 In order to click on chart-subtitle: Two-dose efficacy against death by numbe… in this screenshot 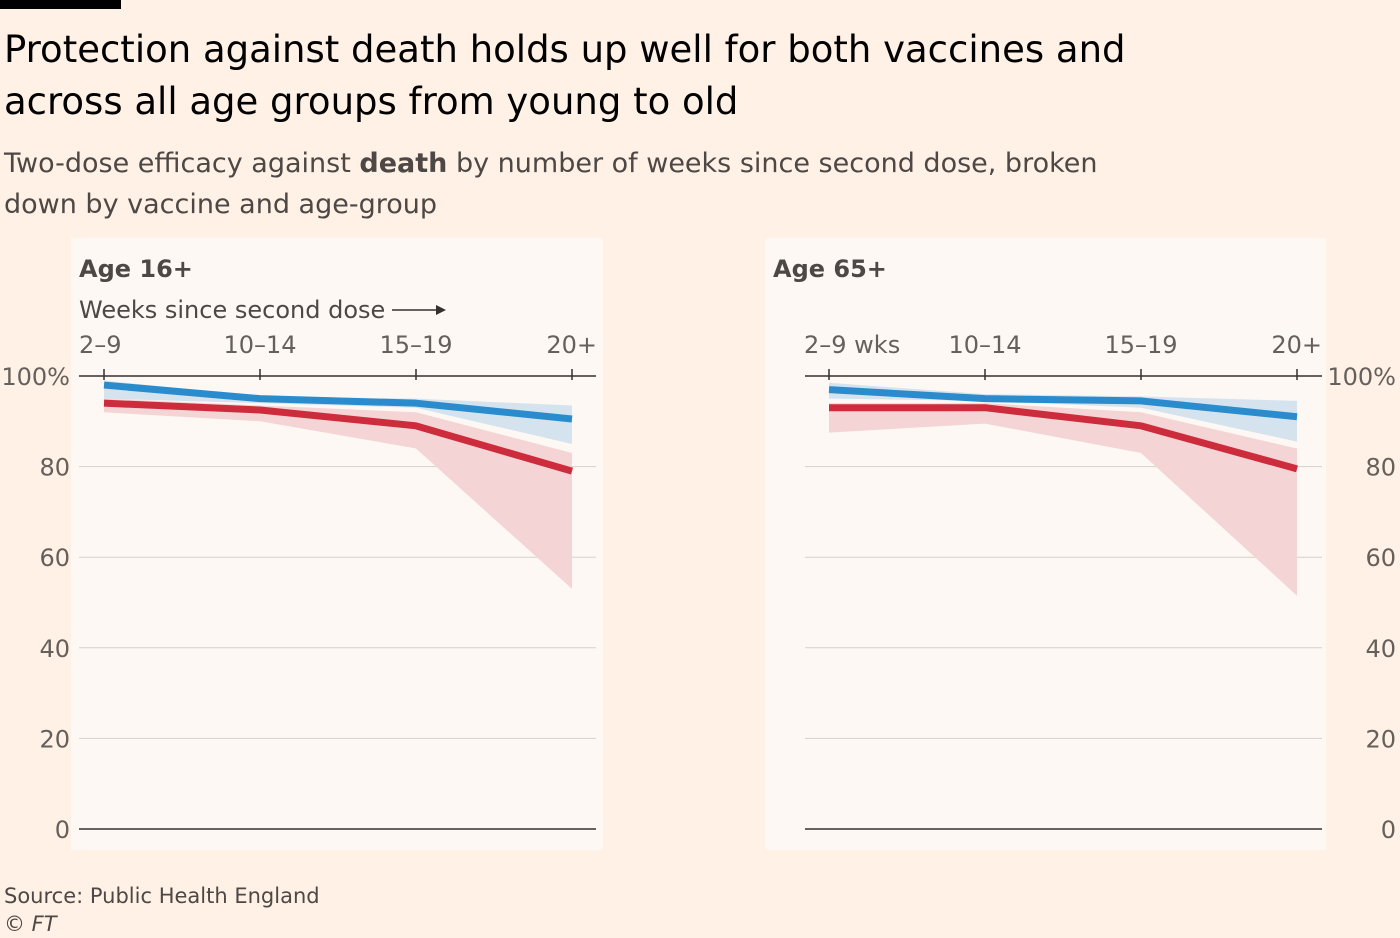, I will do `click(554, 184)`.